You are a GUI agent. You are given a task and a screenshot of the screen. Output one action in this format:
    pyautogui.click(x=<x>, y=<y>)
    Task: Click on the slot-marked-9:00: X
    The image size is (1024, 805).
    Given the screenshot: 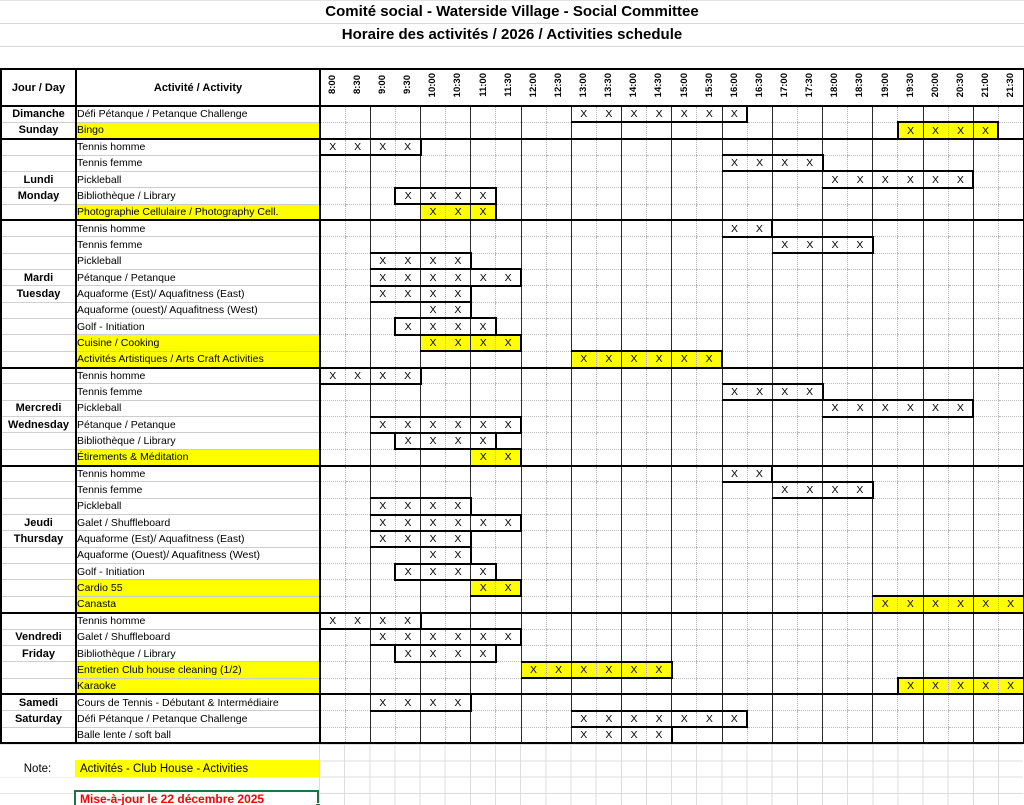 What is the action you would take?
    pyautogui.click(x=382, y=277)
    